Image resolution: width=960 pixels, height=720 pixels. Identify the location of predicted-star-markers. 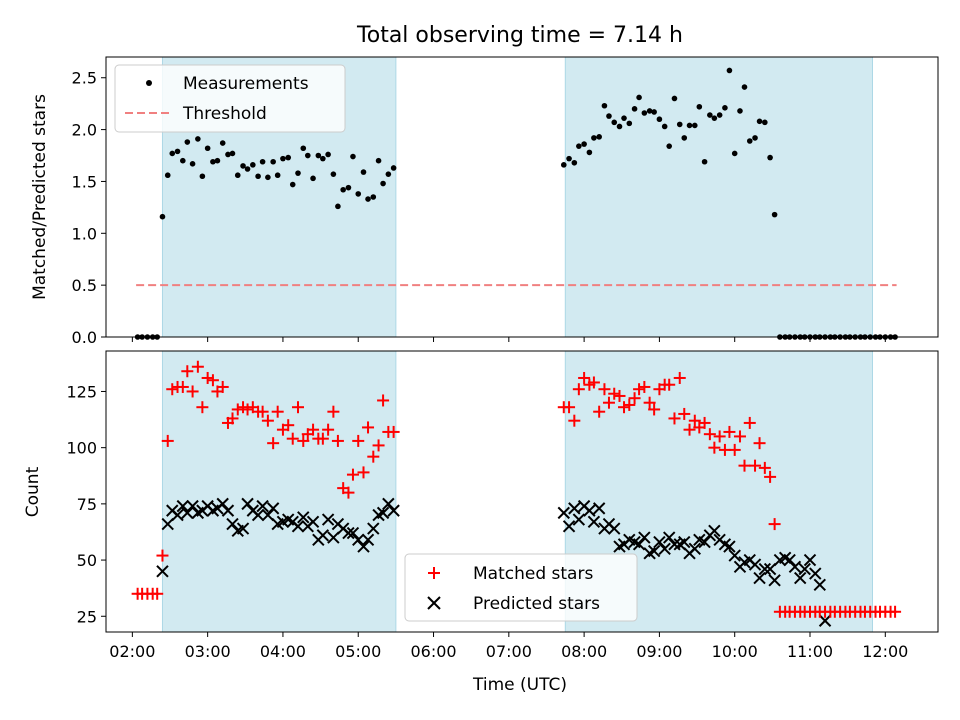
(494, 562).